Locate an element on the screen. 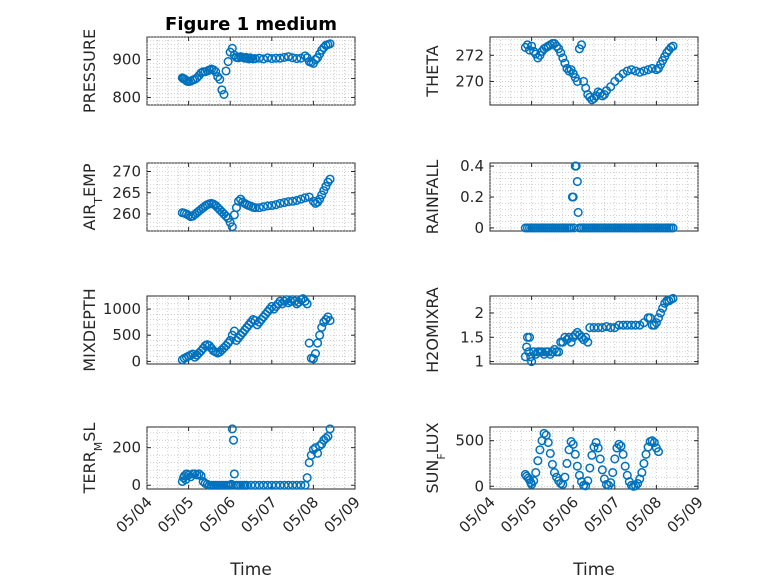 The width and height of the screenshot is (778, 583). y-tick-label: 0 is located at coordinates (479, 486).